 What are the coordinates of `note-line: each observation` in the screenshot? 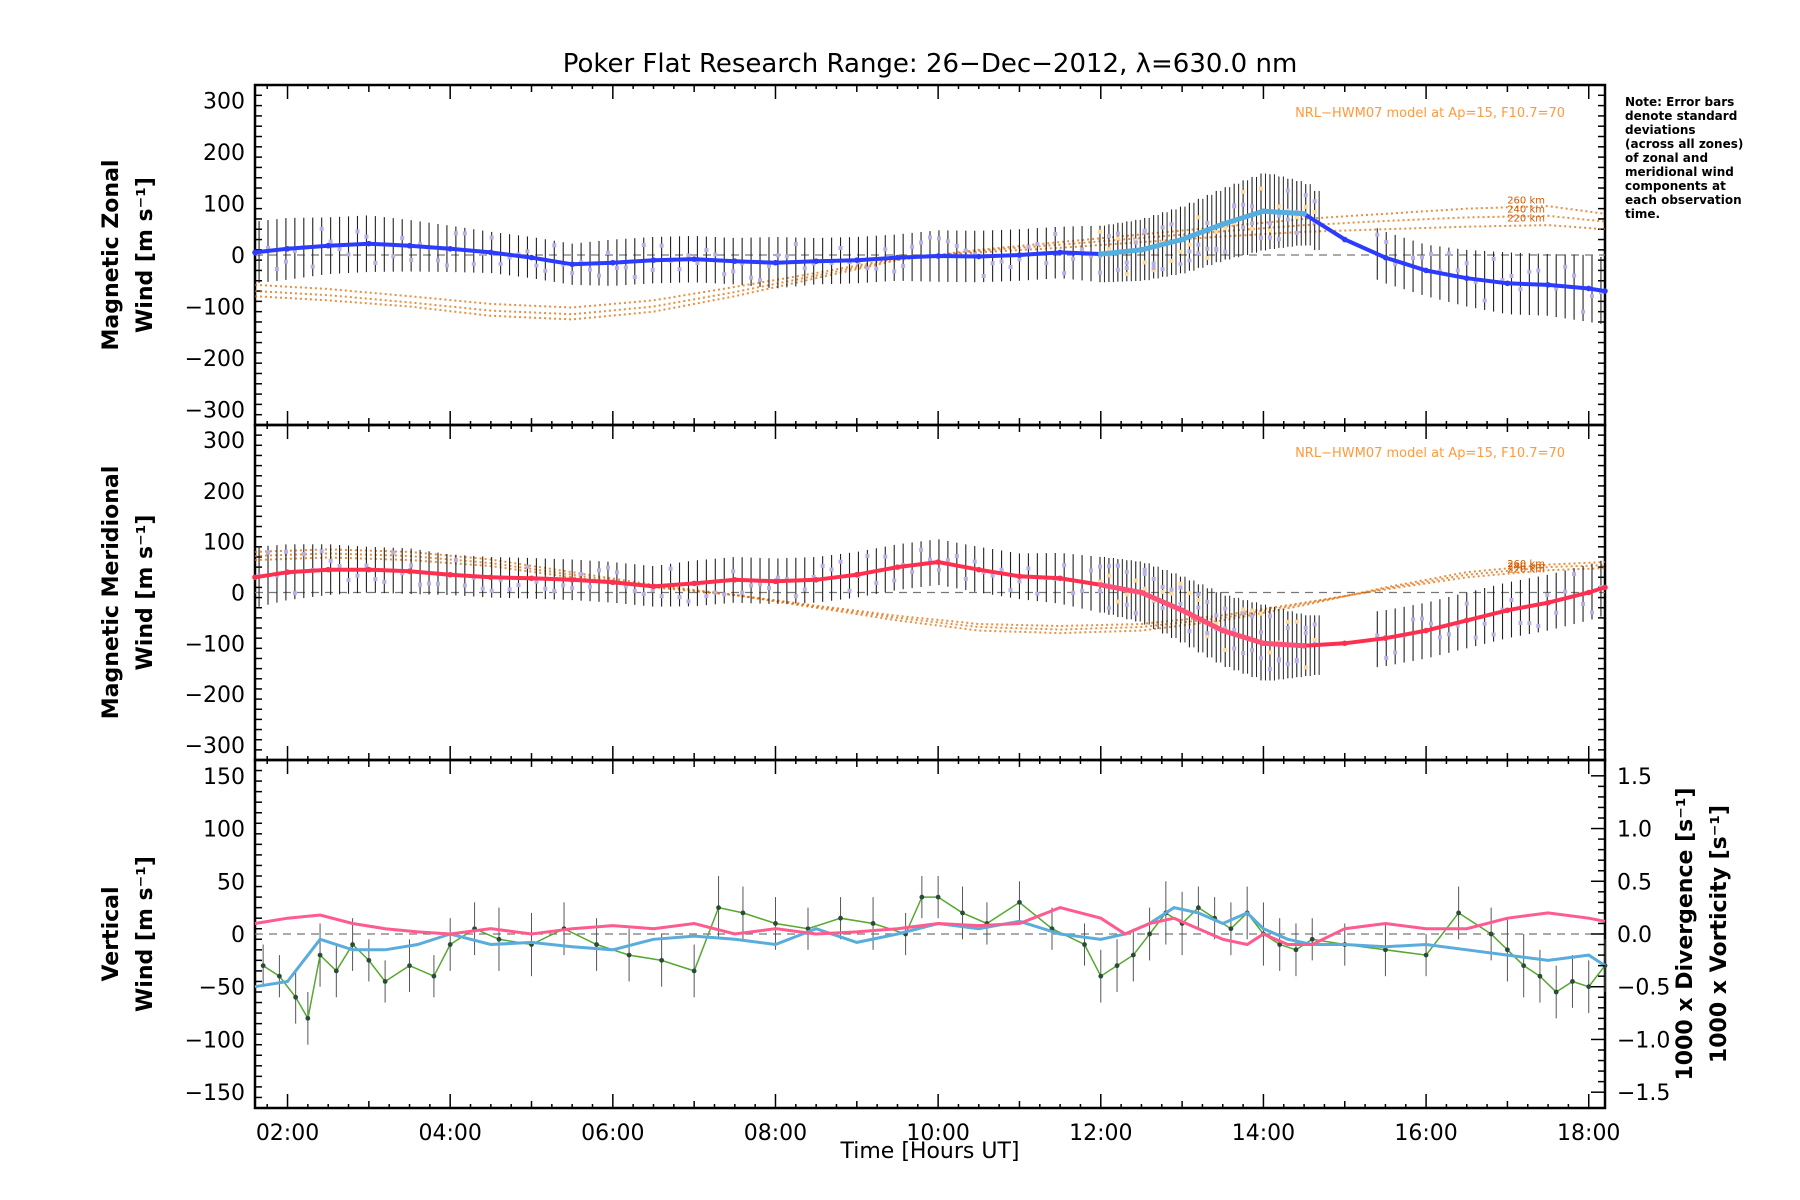 It's located at (1683, 200).